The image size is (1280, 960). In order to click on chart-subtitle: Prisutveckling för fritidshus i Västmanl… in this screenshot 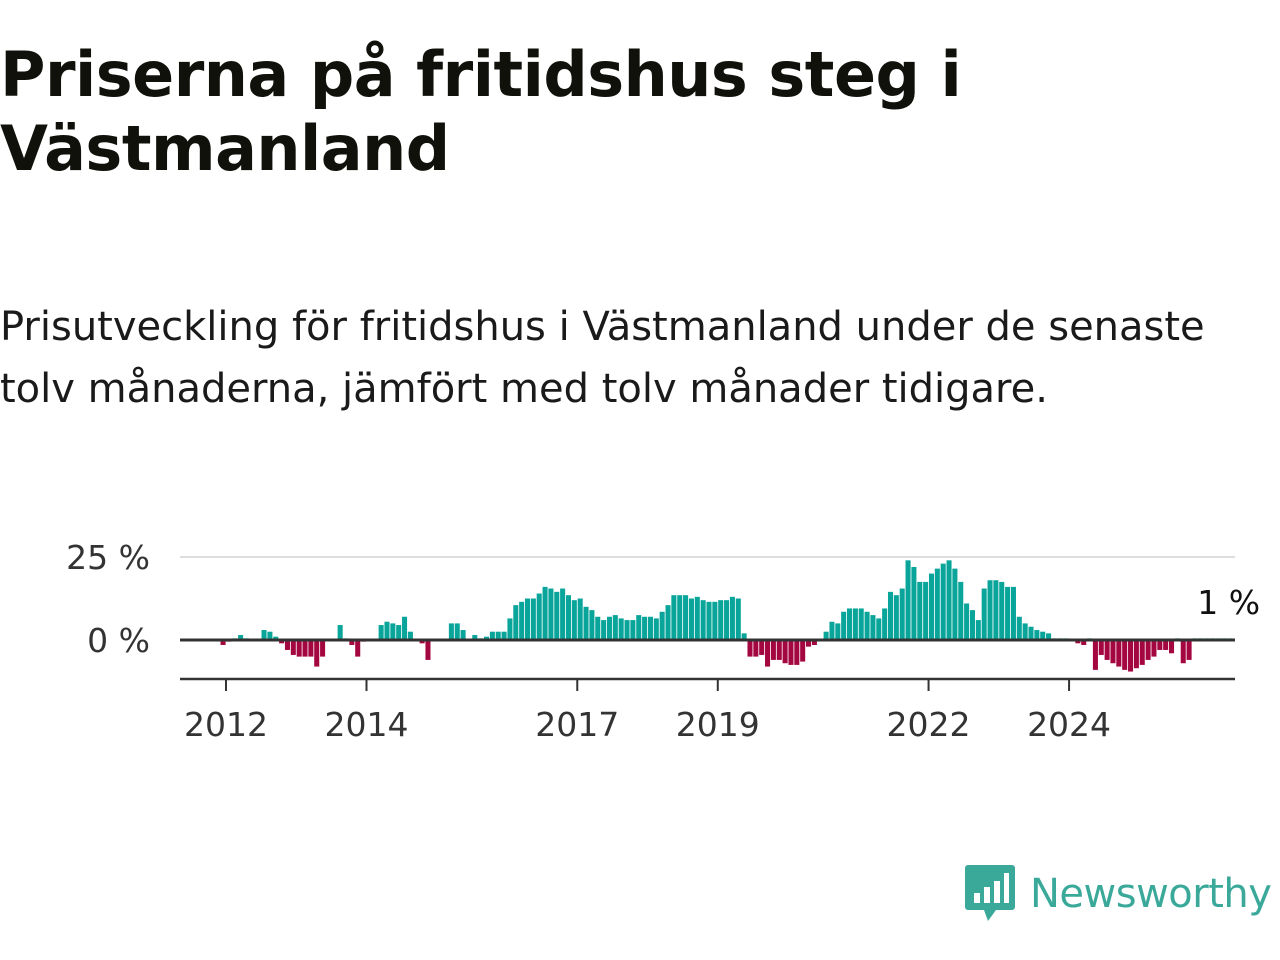, I will do `click(602, 358)`.